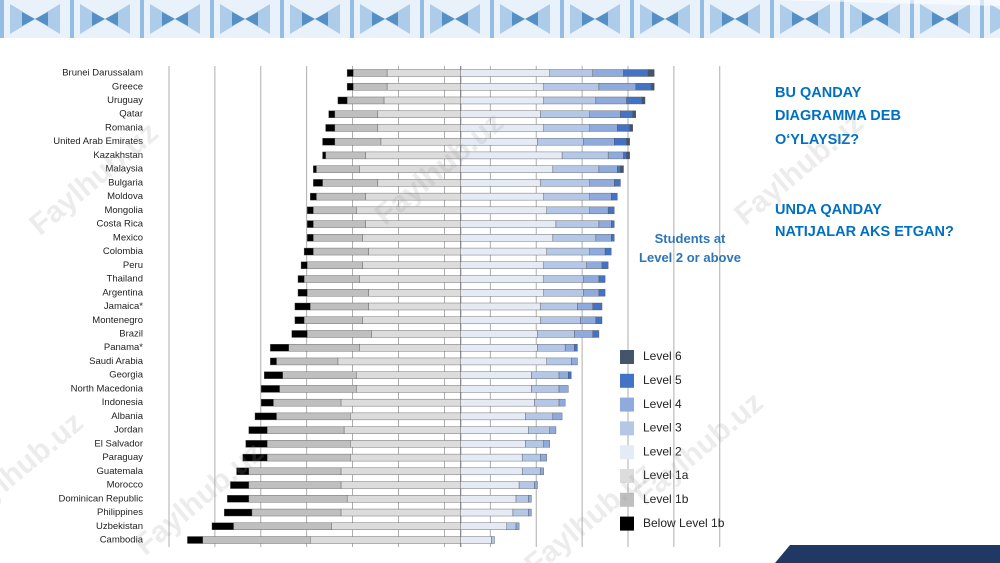  I want to click on category-label: Mexico, so click(128, 237).